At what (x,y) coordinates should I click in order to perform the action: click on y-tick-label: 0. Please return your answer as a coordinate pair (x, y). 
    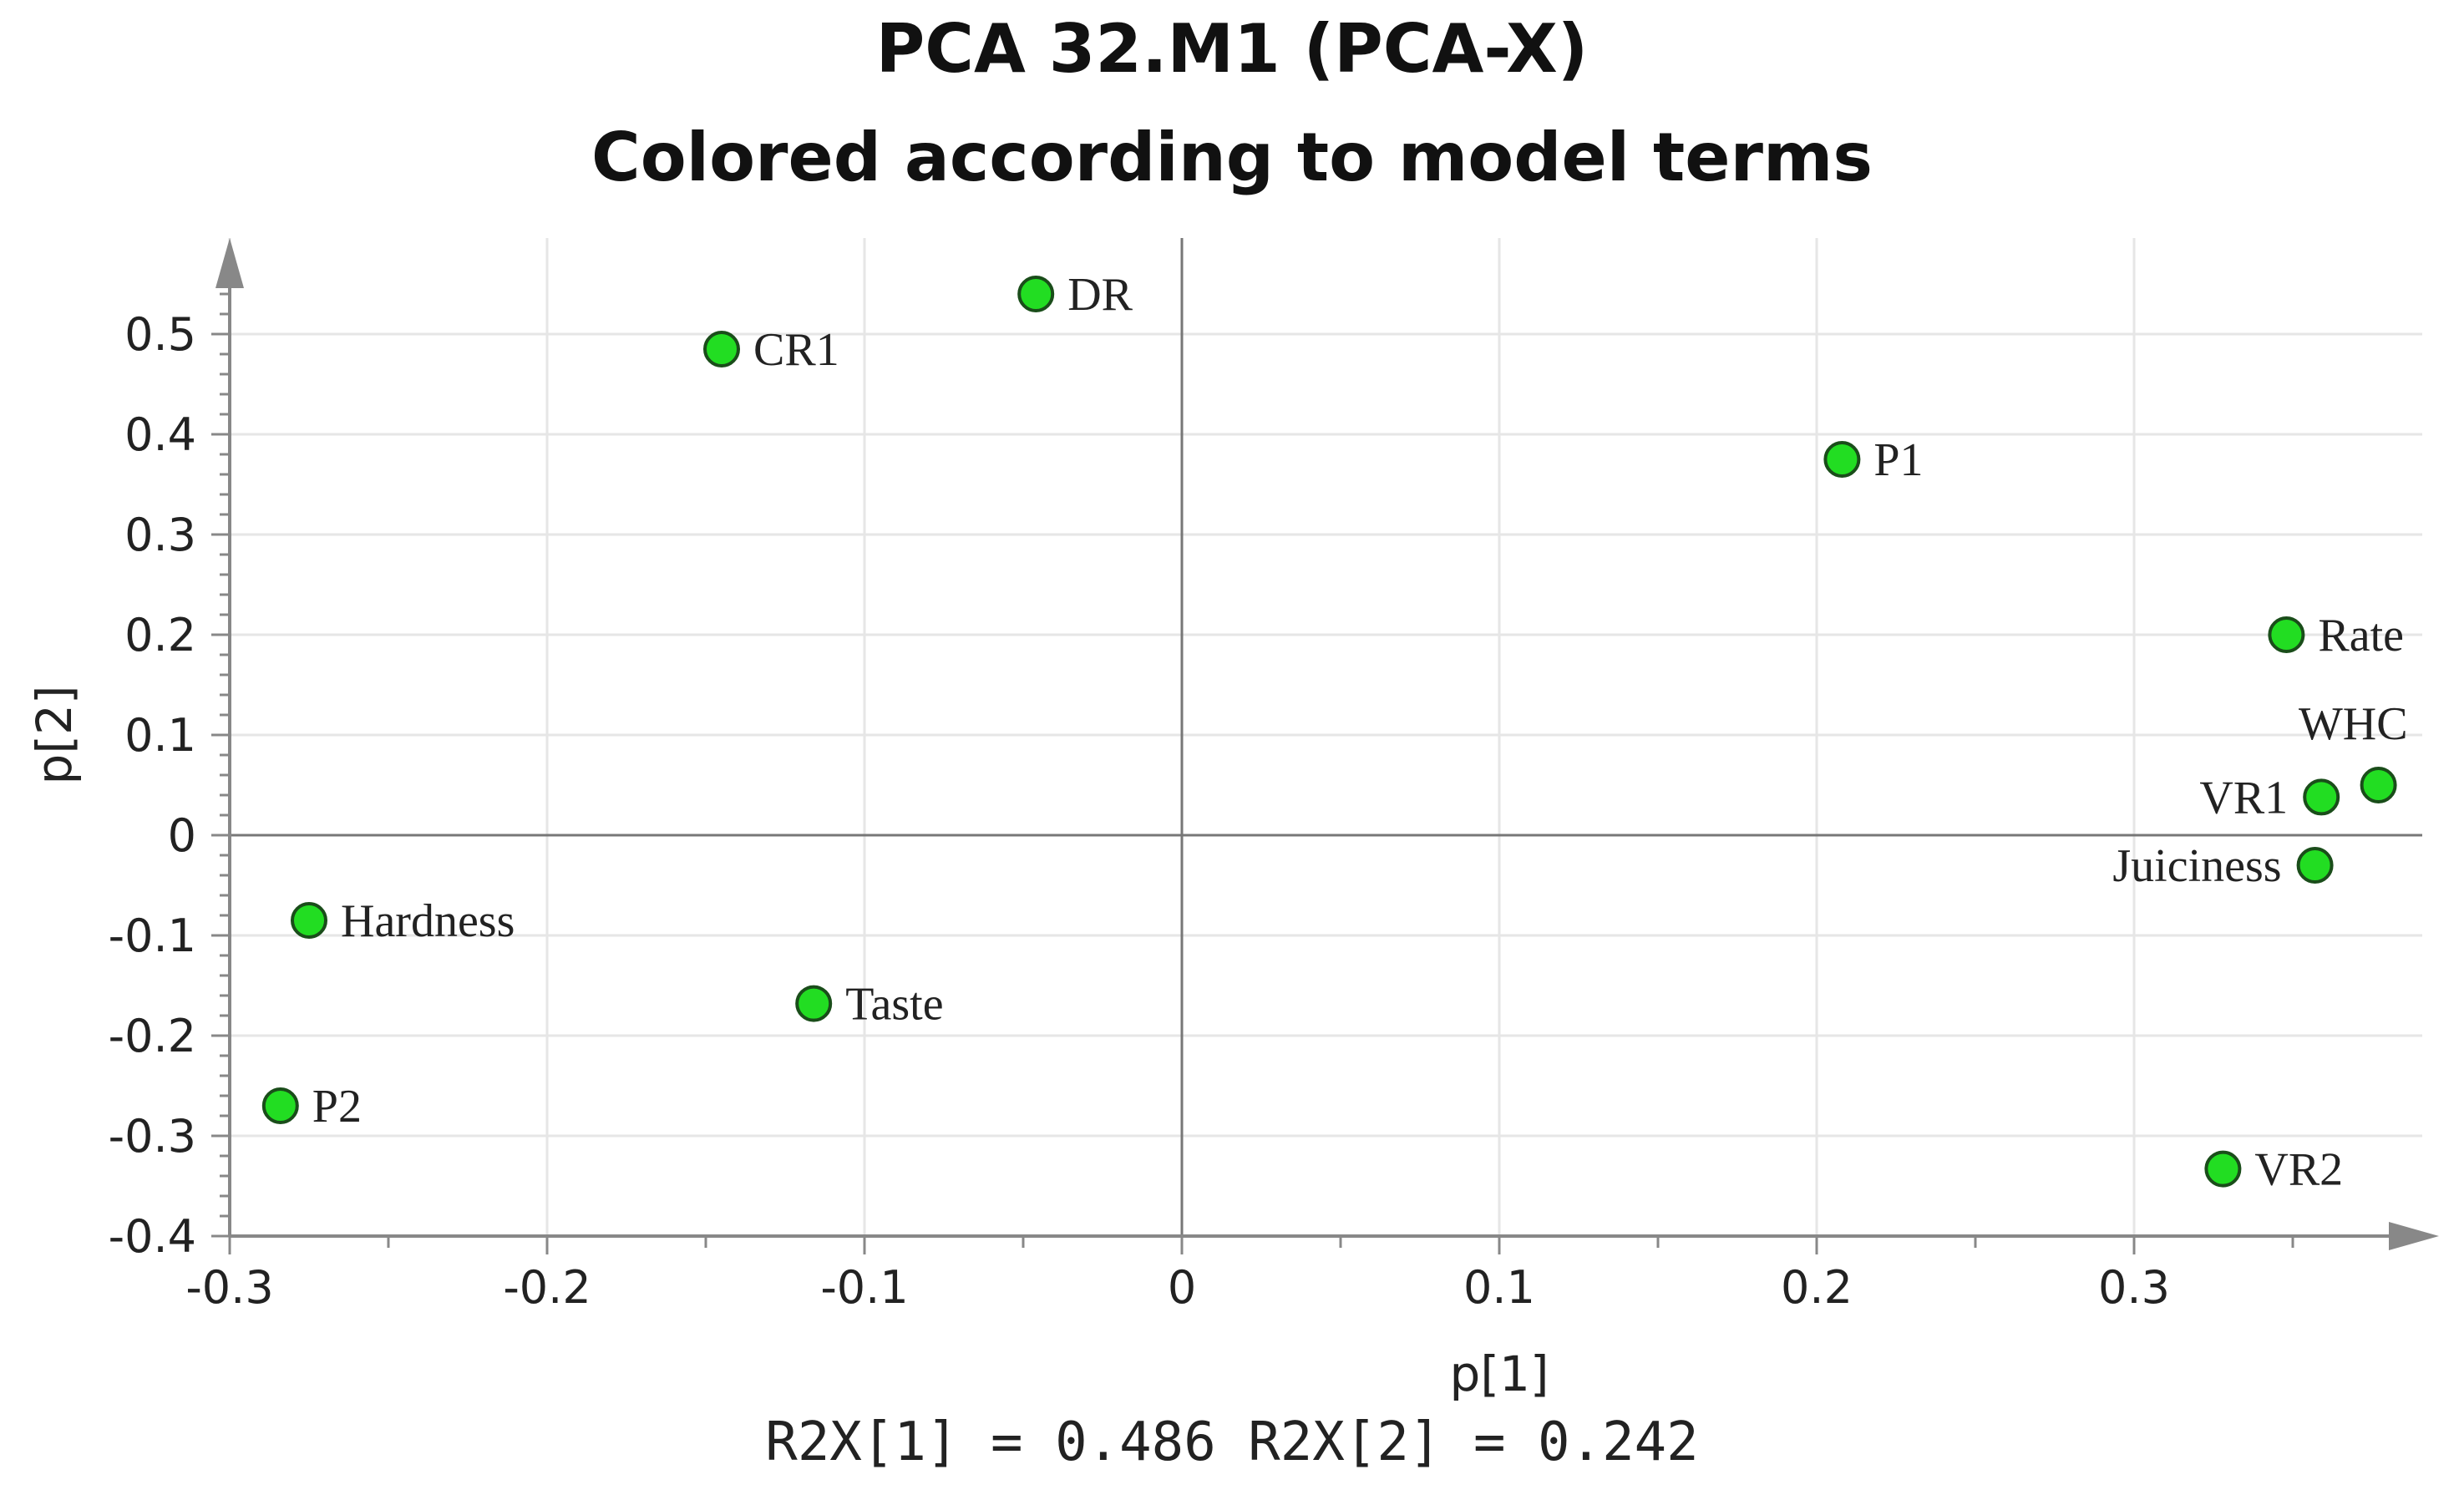
    Looking at the image, I should click on (182, 836).